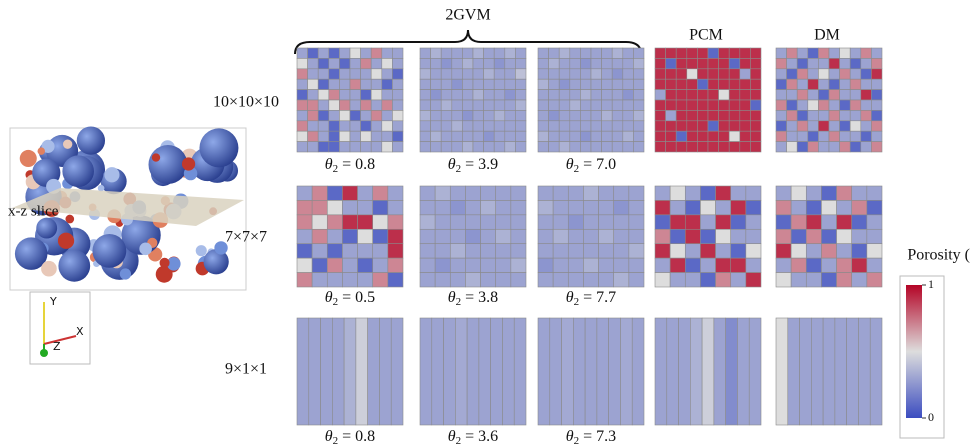 This screenshot has height=448, width=970. What do you see at coordinates (356, 436) in the screenshot?
I see `theta-value: = 0.8` at bounding box center [356, 436].